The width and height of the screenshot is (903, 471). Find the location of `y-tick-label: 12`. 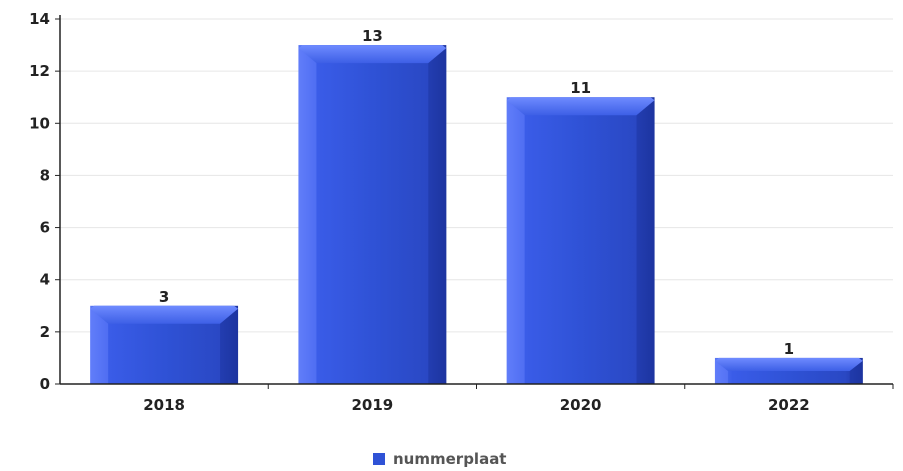

y-tick-label: 12 is located at coordinates (39, 71).